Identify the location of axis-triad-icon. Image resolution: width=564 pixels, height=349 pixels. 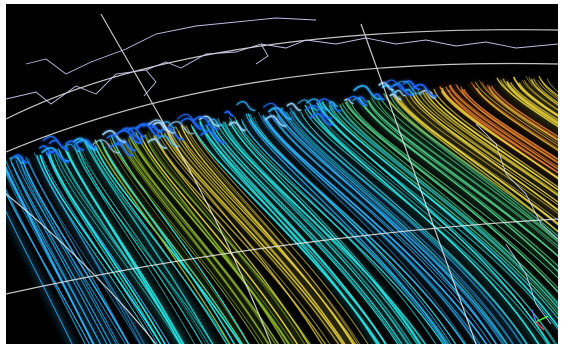
(540, 320).